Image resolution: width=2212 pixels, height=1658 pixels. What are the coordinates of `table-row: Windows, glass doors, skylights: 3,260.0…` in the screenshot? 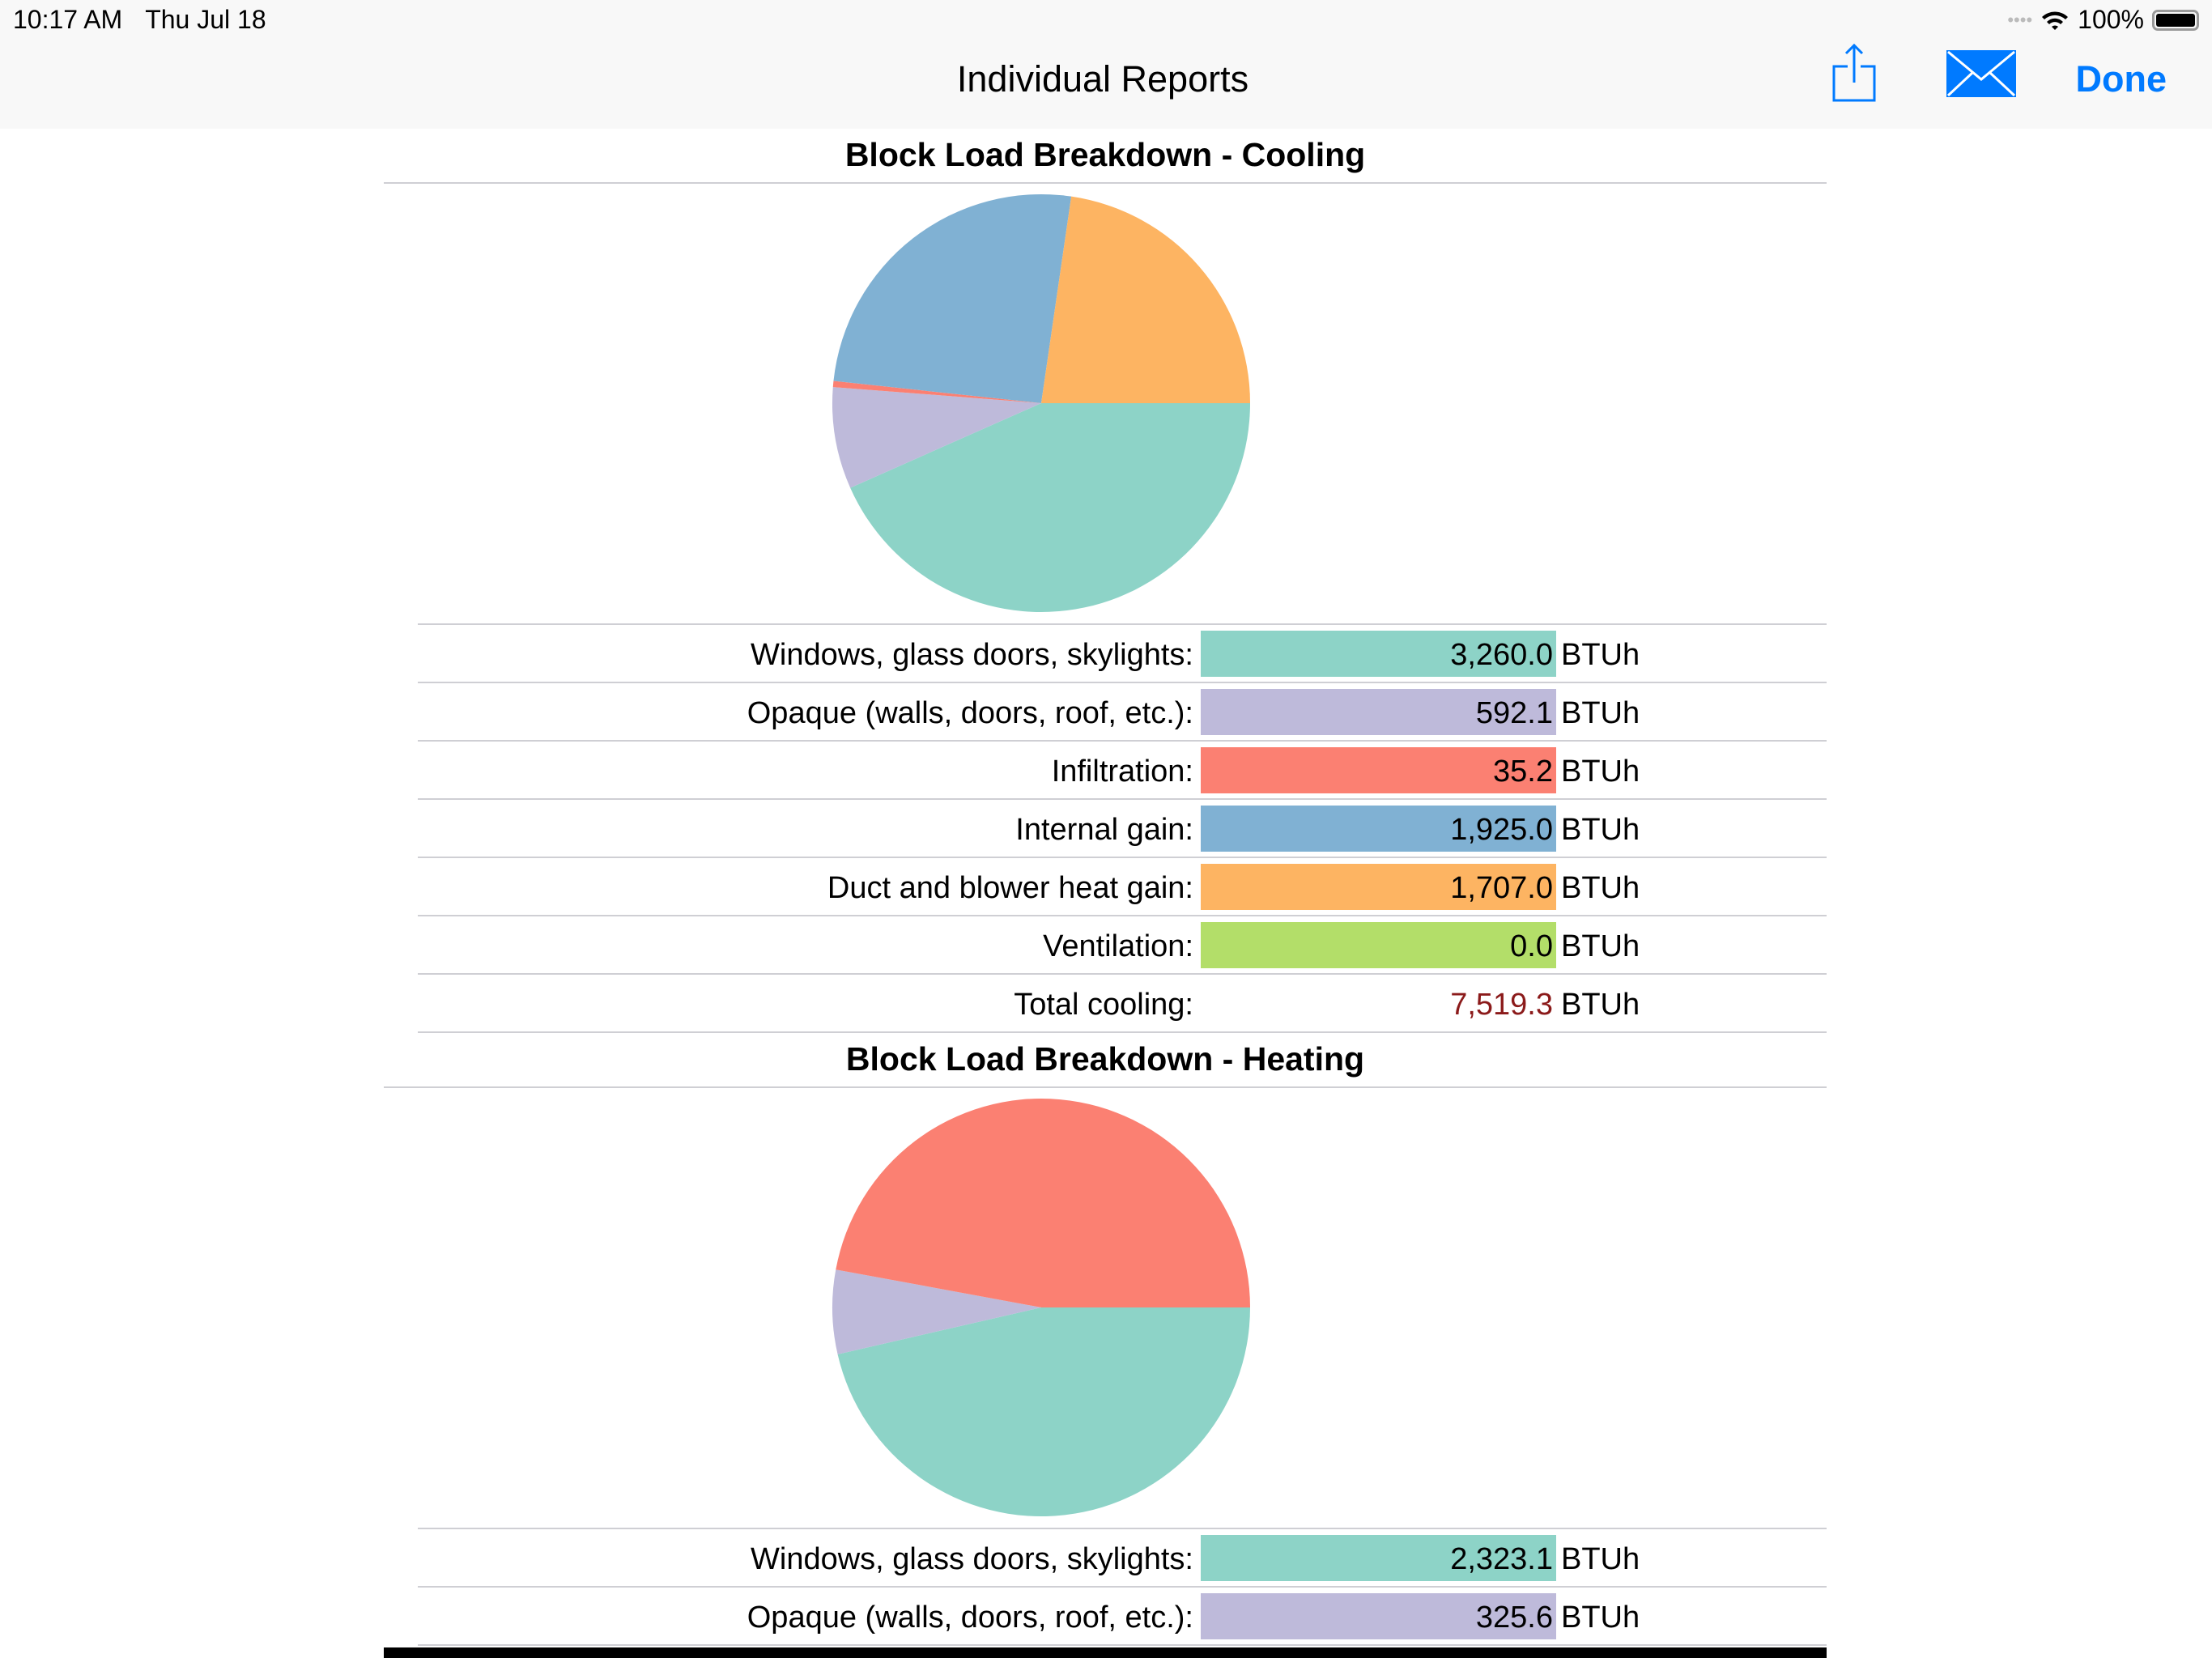 It's located at (1122, 654).